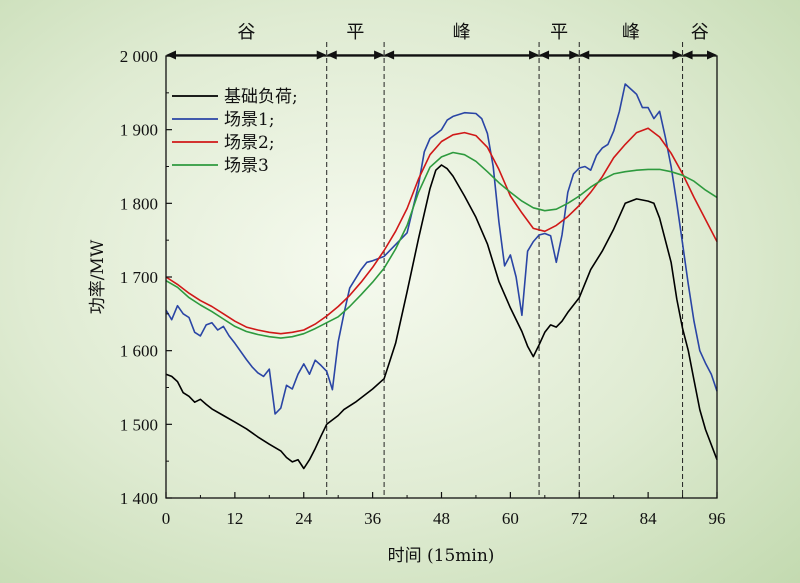  What do you see at coordinates (700, 32) in the screenshot?
I see `period-label-5: 谷` at bounding box center [700, 32].